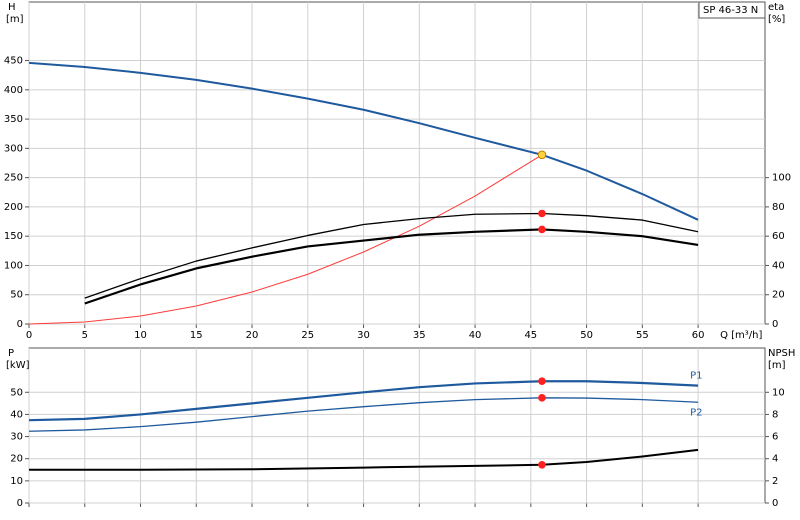 Image resolution: width=800 pixels, height=520 pixels. I want to click on x-tick-label: 15, so click(196, 335).